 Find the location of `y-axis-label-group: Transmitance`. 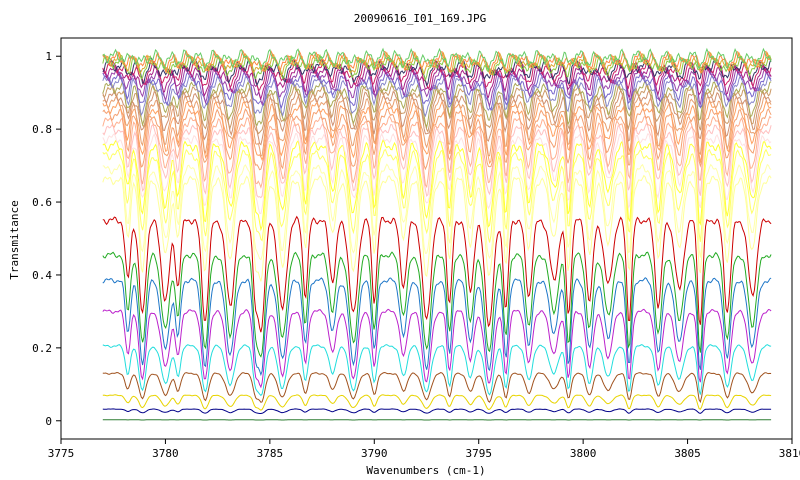

y-axis-label-group: Transmitance is located at coordinates (14, 239).